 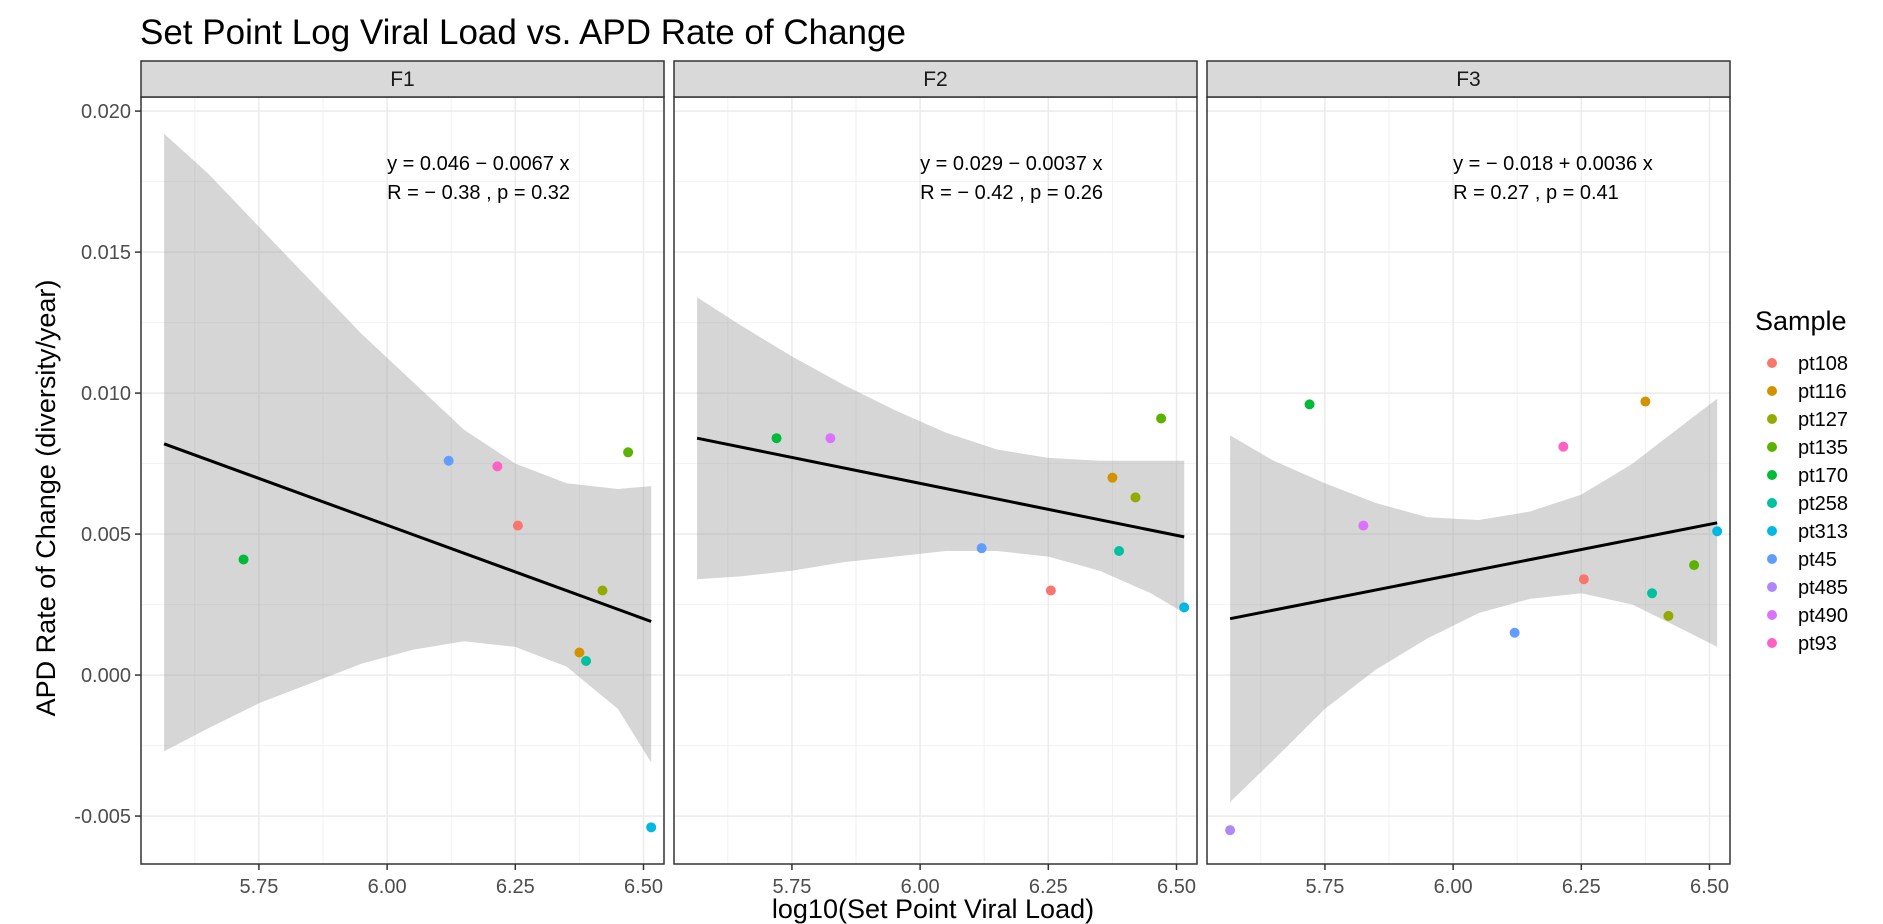 I want to click on correlation-stats: R = − 0.38 , p = 0.32, so click(x=478, y=193).